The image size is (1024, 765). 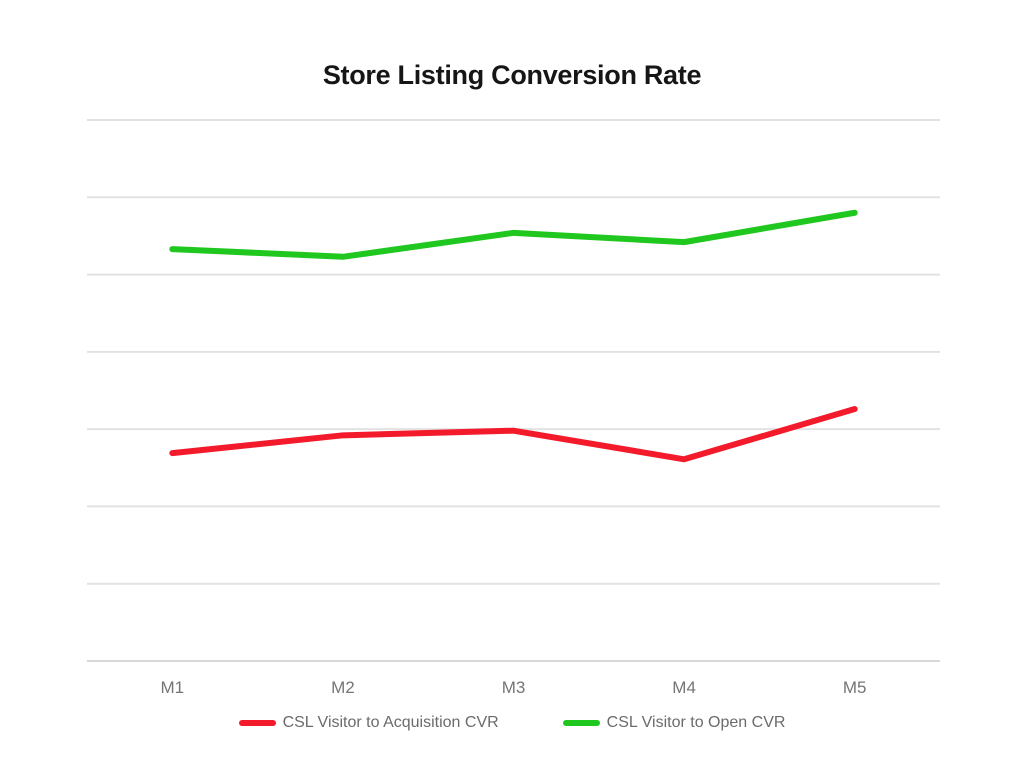 I want to click on legend-label: CSL Visitor to Acquisition CVR, so click(x=390, y=722).